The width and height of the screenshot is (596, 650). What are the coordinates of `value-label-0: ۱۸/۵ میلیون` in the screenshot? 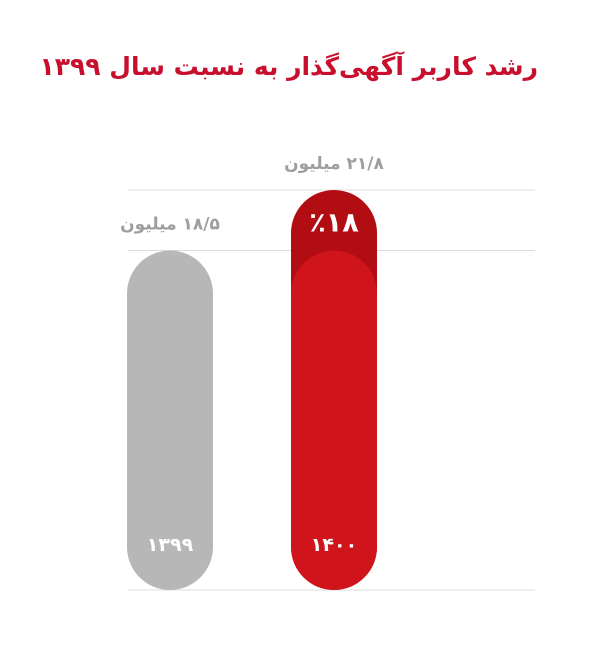 It's located at (170, 225).